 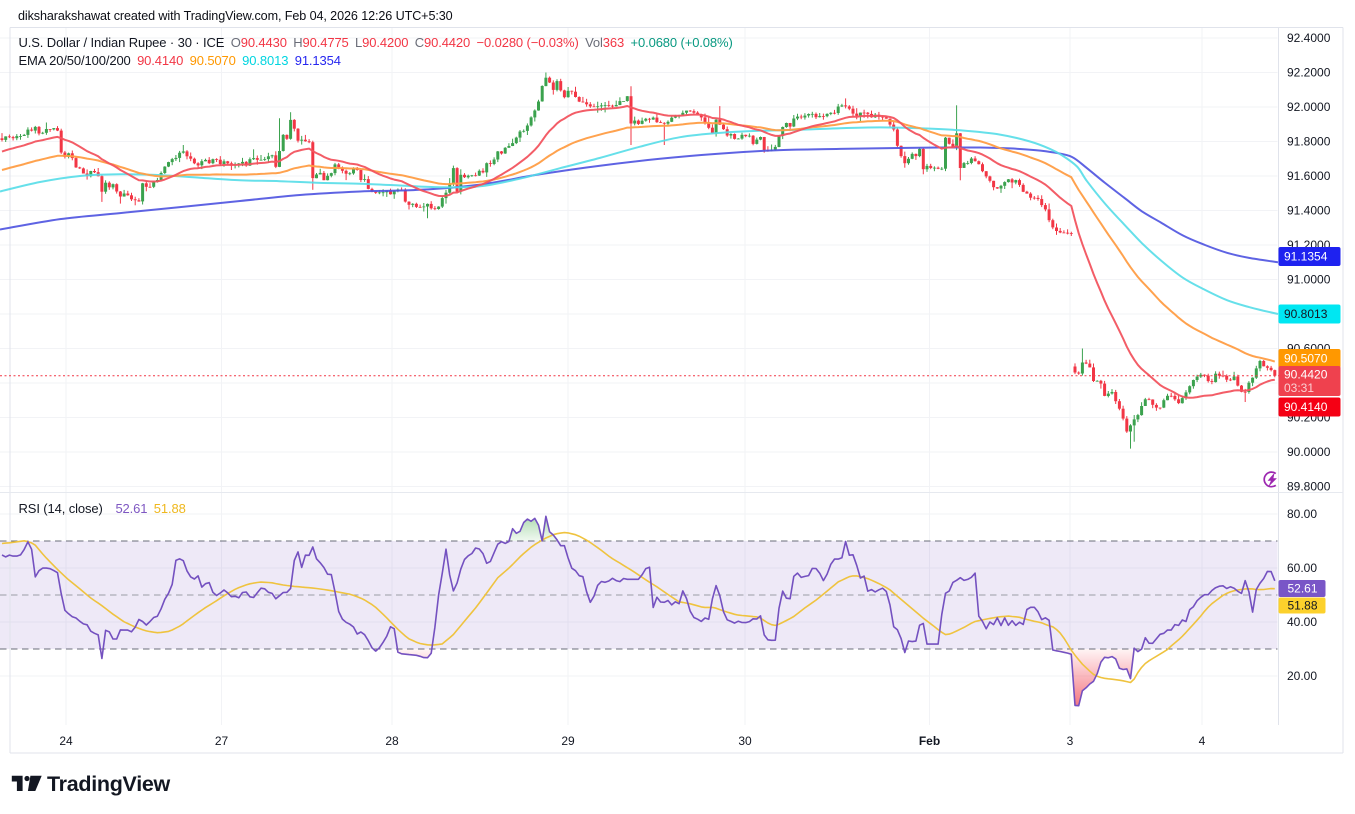 I want to click on svg-text: 40.00, so click(x=1302, y=622).